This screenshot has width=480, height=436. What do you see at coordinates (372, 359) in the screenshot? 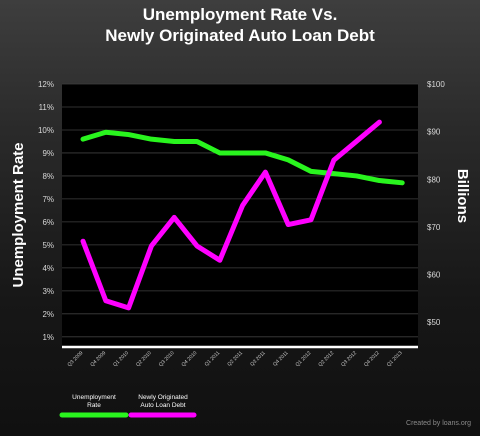
I see `x-tick-label: Q4 2012` at bounding box center [372, 359].